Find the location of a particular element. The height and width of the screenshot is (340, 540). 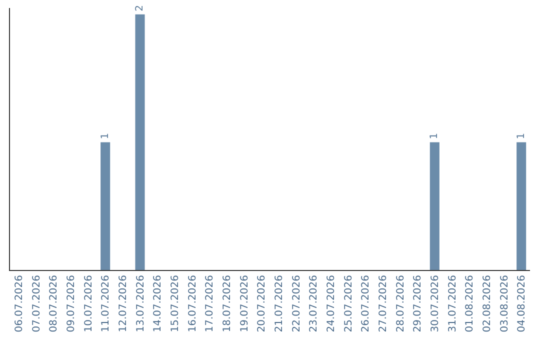

x-tick-label: 15.07.2026 is located at coordinates (175, 303).